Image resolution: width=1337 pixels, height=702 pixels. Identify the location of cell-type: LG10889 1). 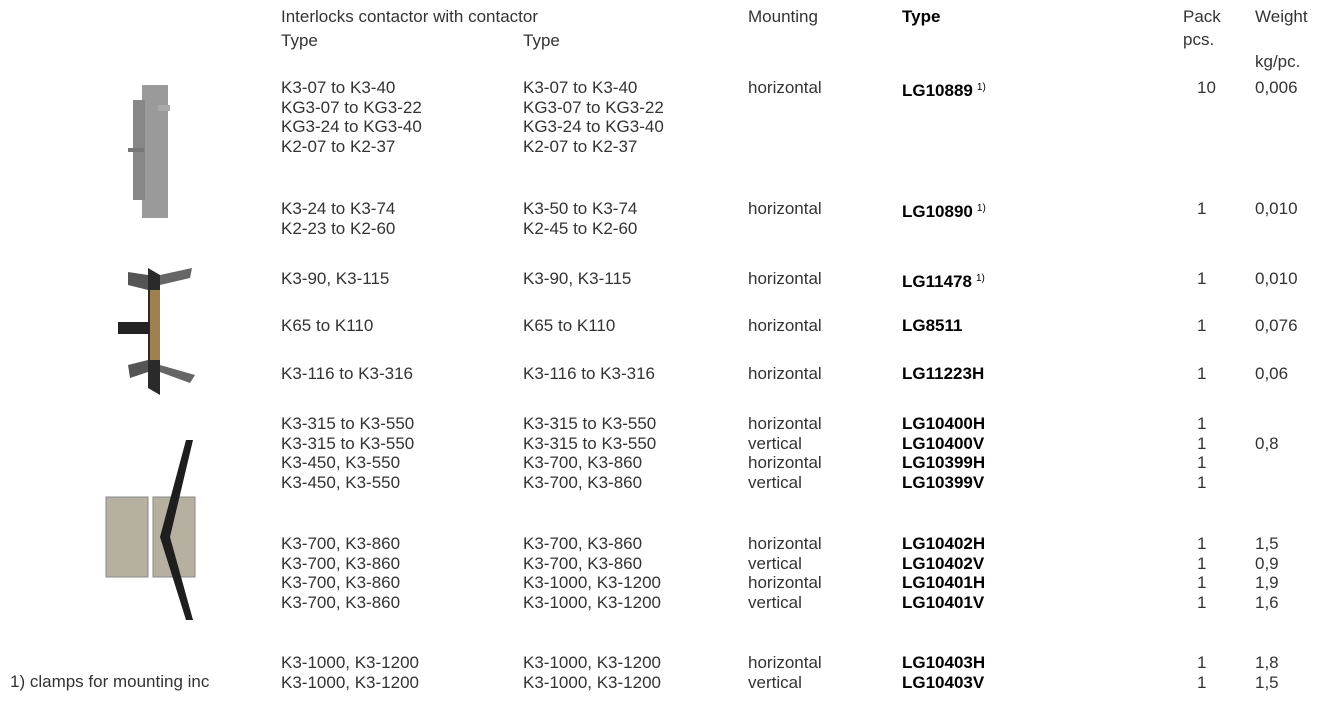
(944, 90).